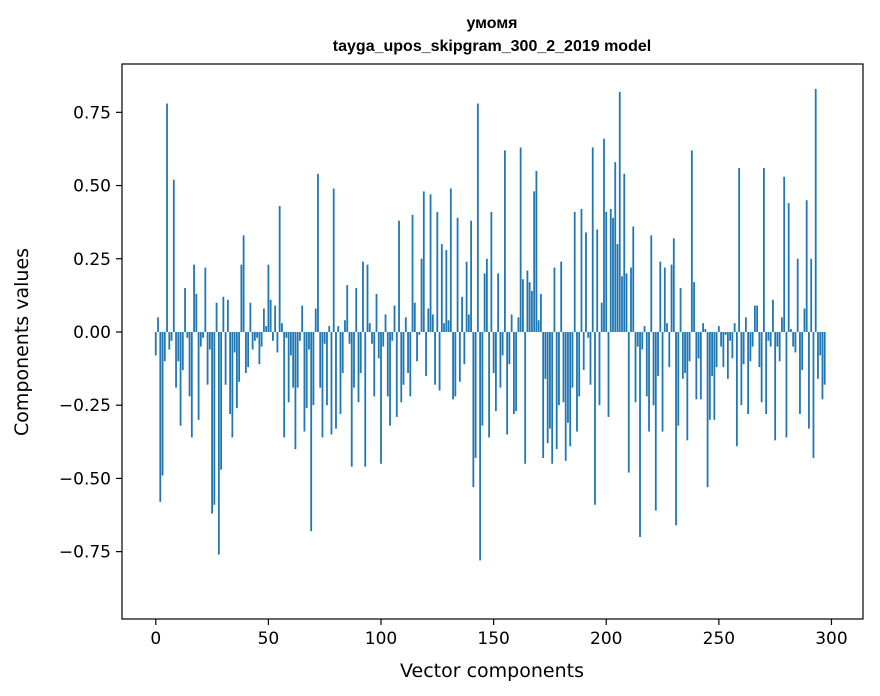  What do you see at coordinates (831, 639) in the screenshot?
I see `x-tick-label: 300` at bounding box center [831, 639].